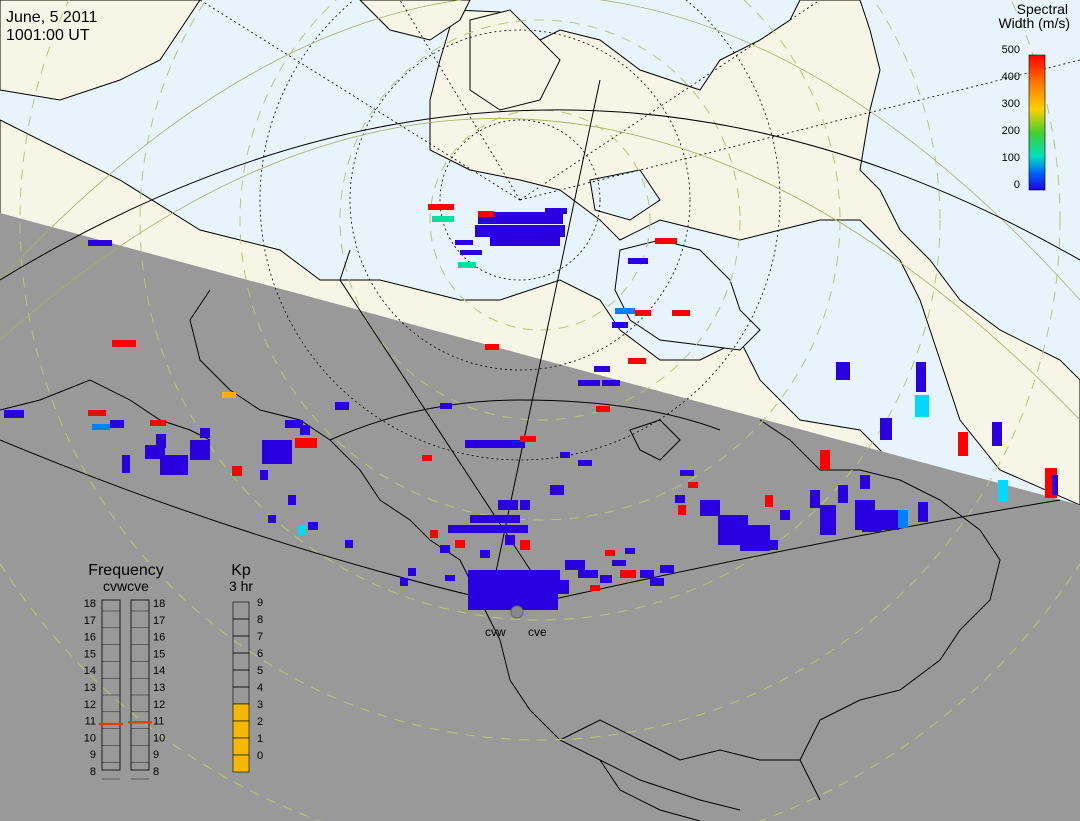  What do you see at coordinates (159, 688) in the screenshot?
I see `frequency-tick-right: 13` at bounding box center [159, 688].